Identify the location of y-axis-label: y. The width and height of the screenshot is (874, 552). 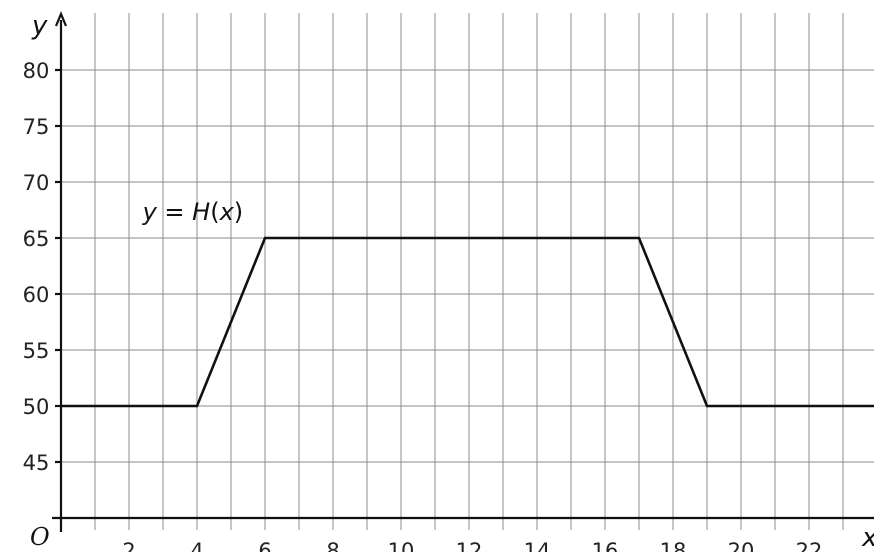
(39, 26).